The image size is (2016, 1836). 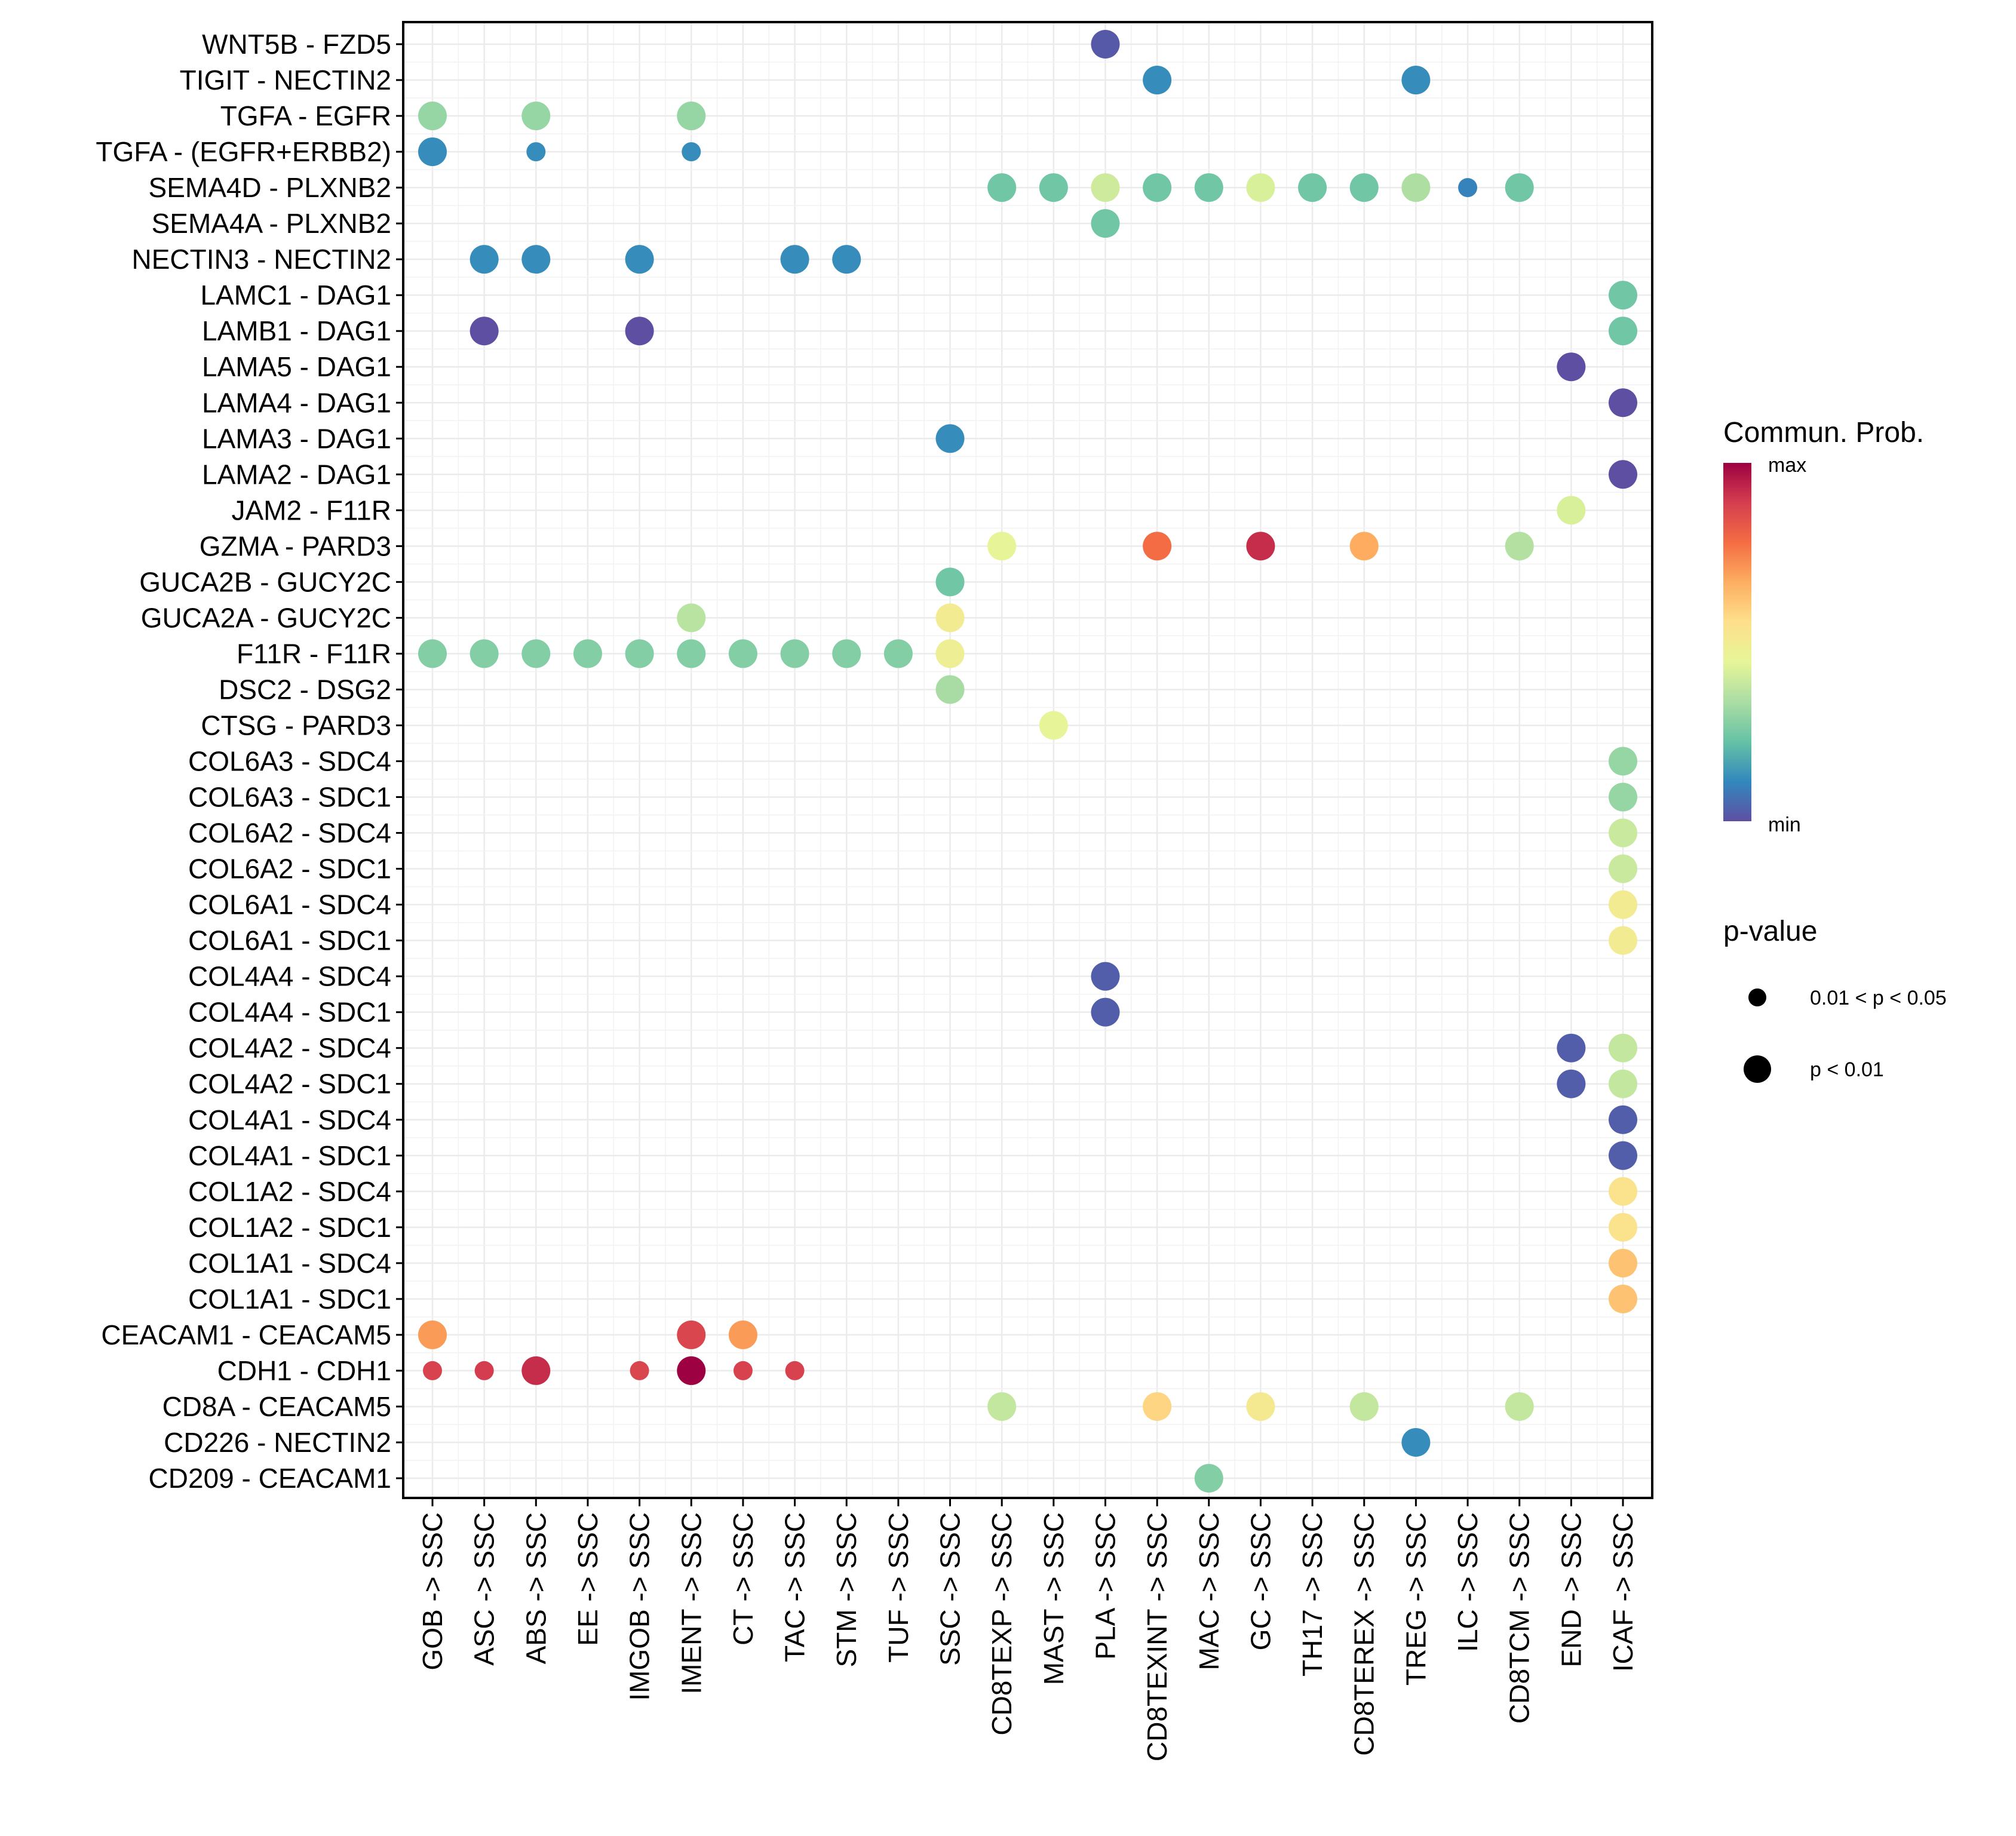 I want to click on y-tick-label: GUCA2A - GUCY2C, so click(x=266, y=617).